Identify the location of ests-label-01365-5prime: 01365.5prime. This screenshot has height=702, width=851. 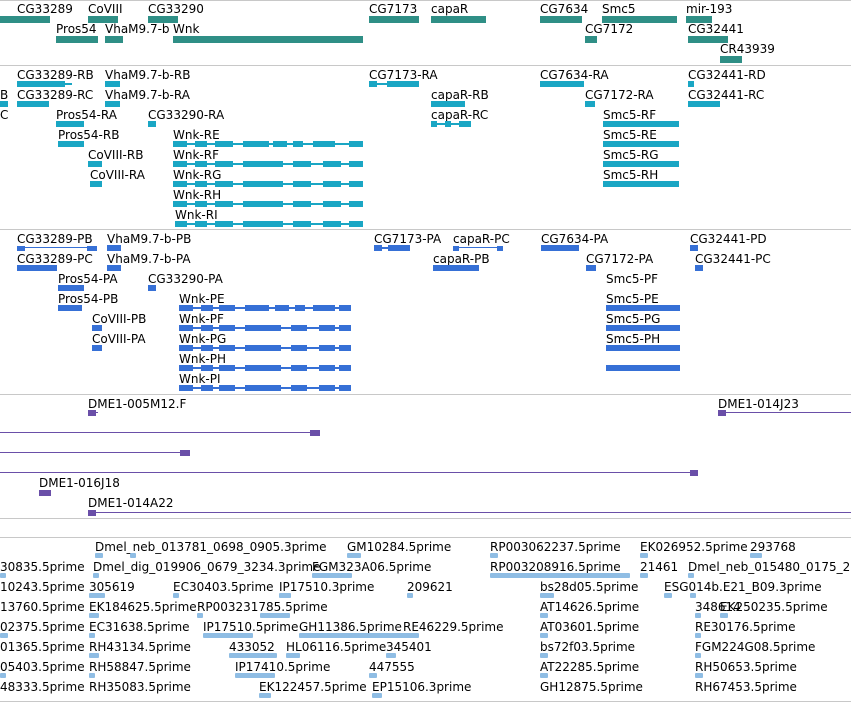
(42, 647).